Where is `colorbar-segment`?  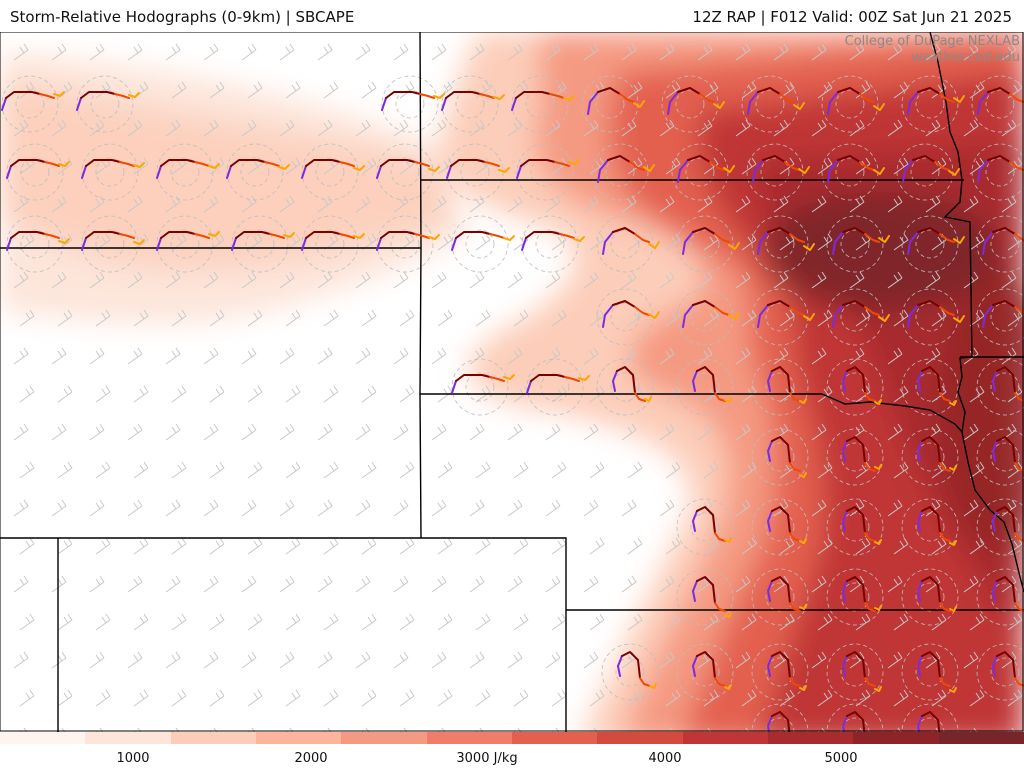
colorbar-segment is located at coordinates (213, 738).